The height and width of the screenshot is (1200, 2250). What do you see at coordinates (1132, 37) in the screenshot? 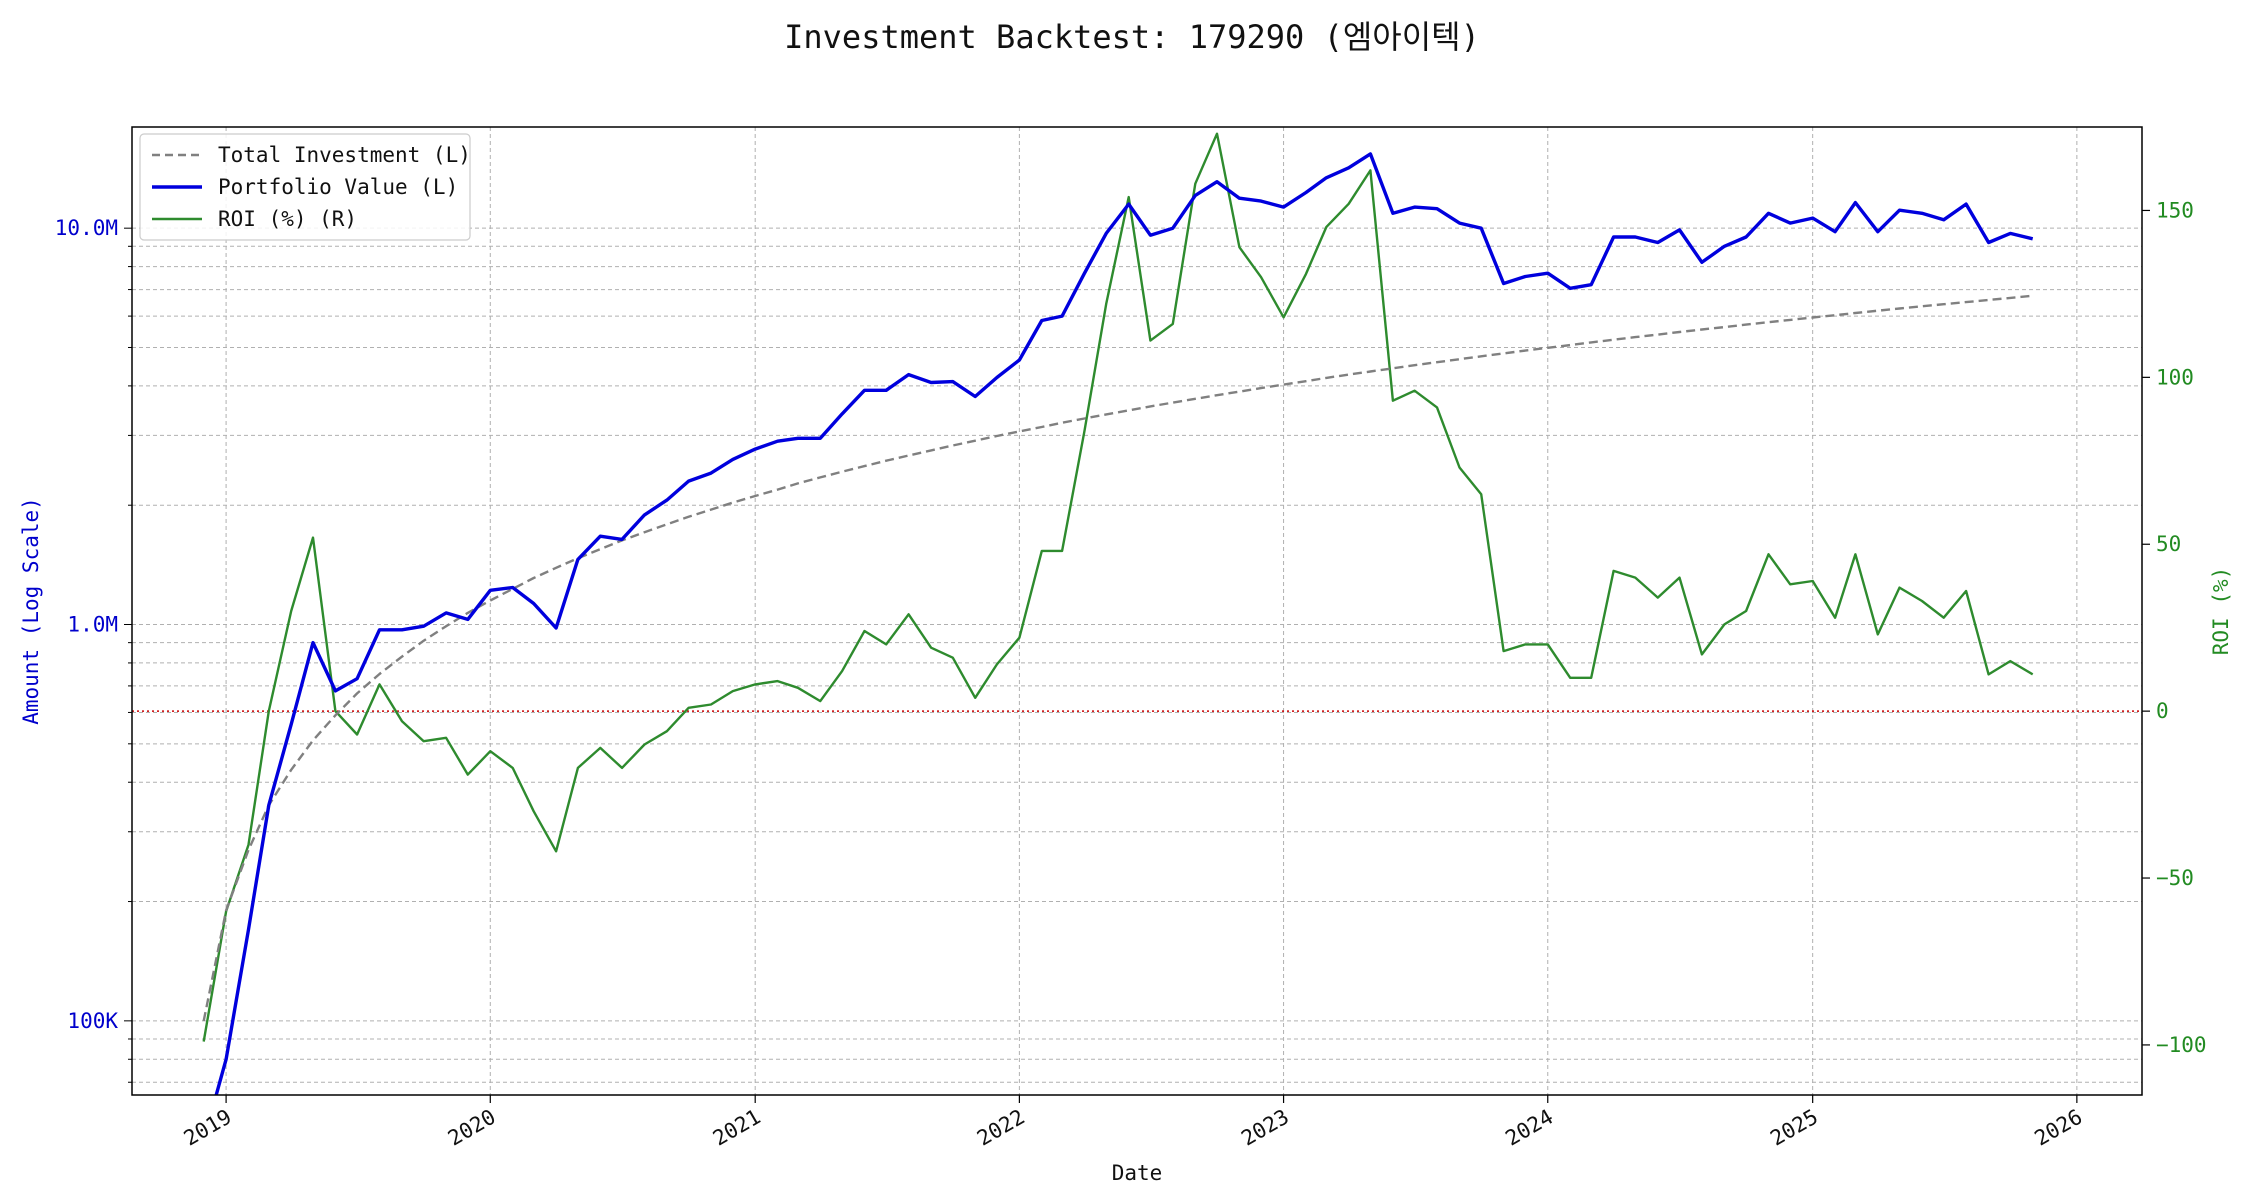
I see `chart-title: Investment Backtest: 179290 (엠아이텍)` at bounding box center [1132, 37].